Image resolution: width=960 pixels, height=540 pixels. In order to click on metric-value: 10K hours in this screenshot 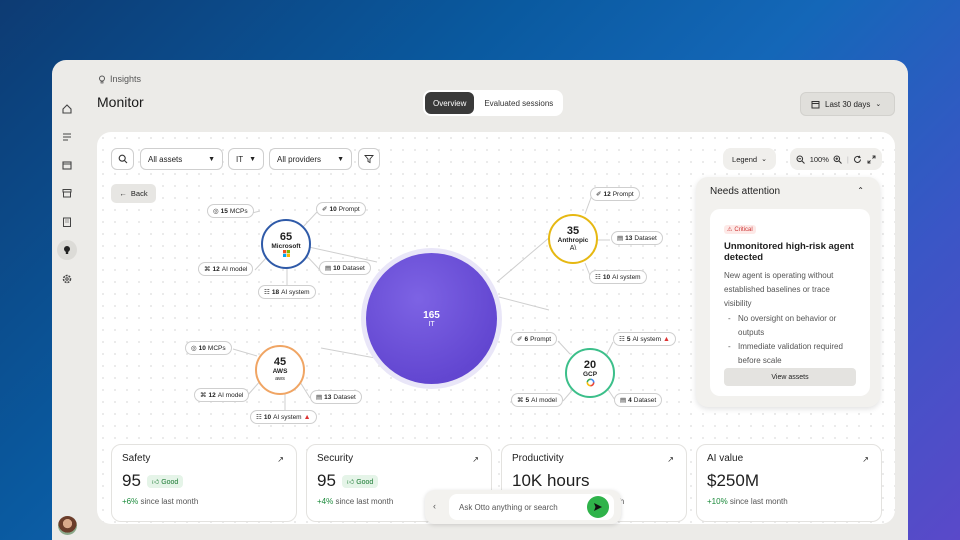, I will do `click(551, 480)`.